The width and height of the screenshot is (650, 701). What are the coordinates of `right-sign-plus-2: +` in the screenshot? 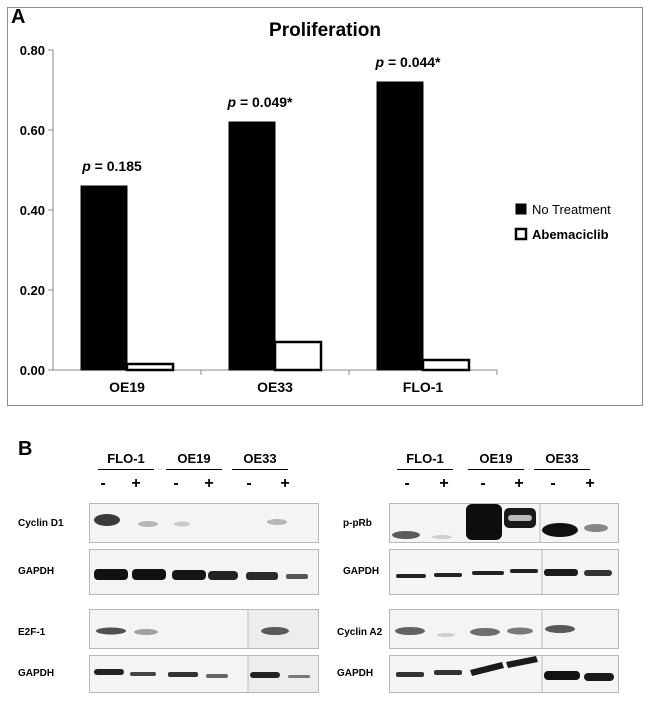 It's located at (519, 483).